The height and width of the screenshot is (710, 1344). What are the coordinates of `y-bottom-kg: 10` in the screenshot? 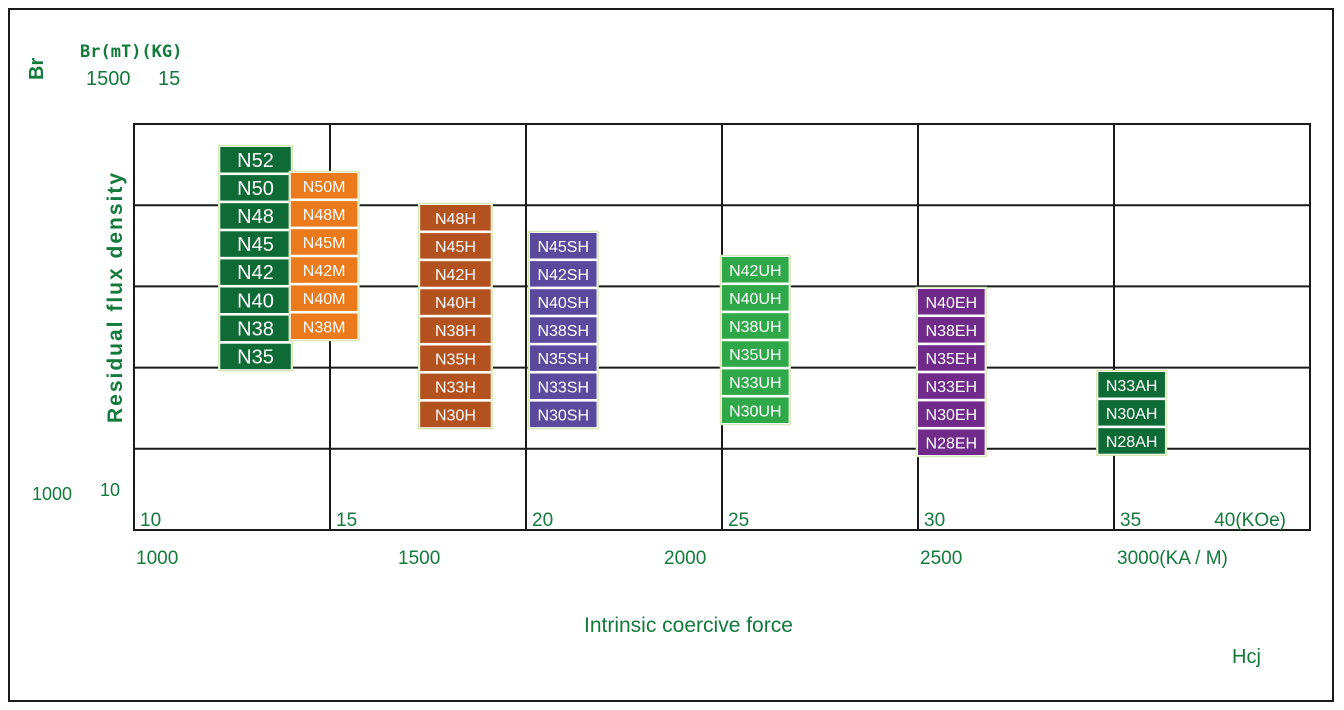 It's located at (110, 490).